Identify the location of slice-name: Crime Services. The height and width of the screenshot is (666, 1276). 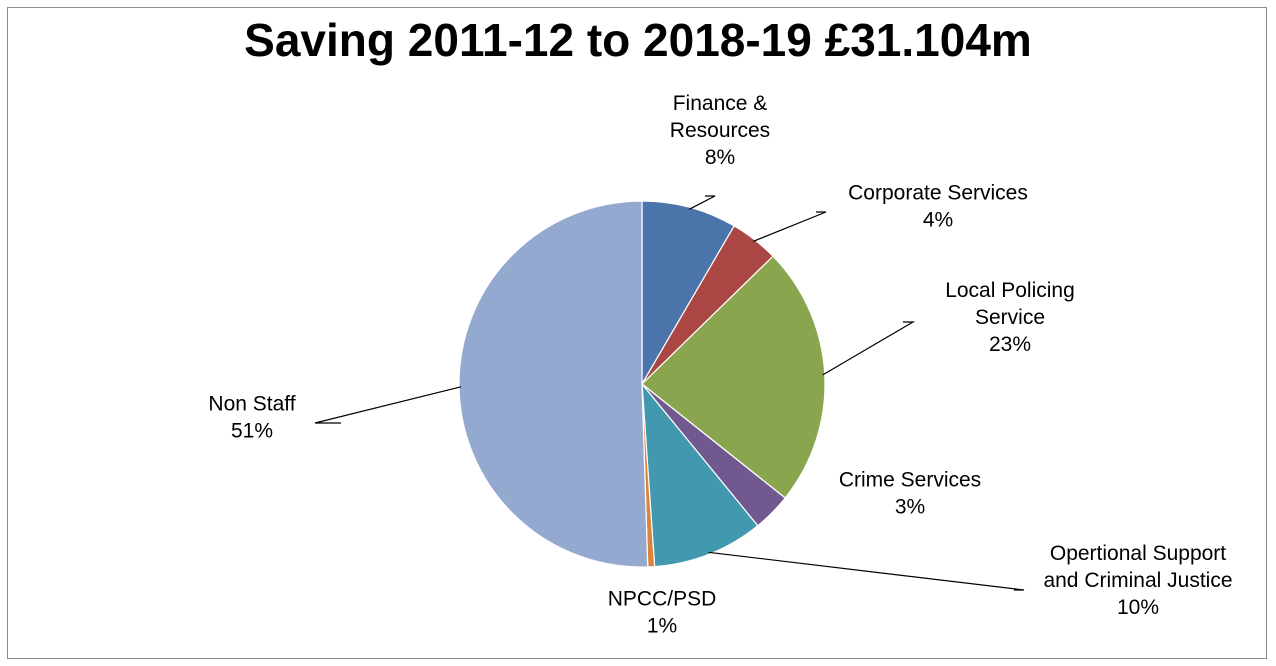
(910, 480).